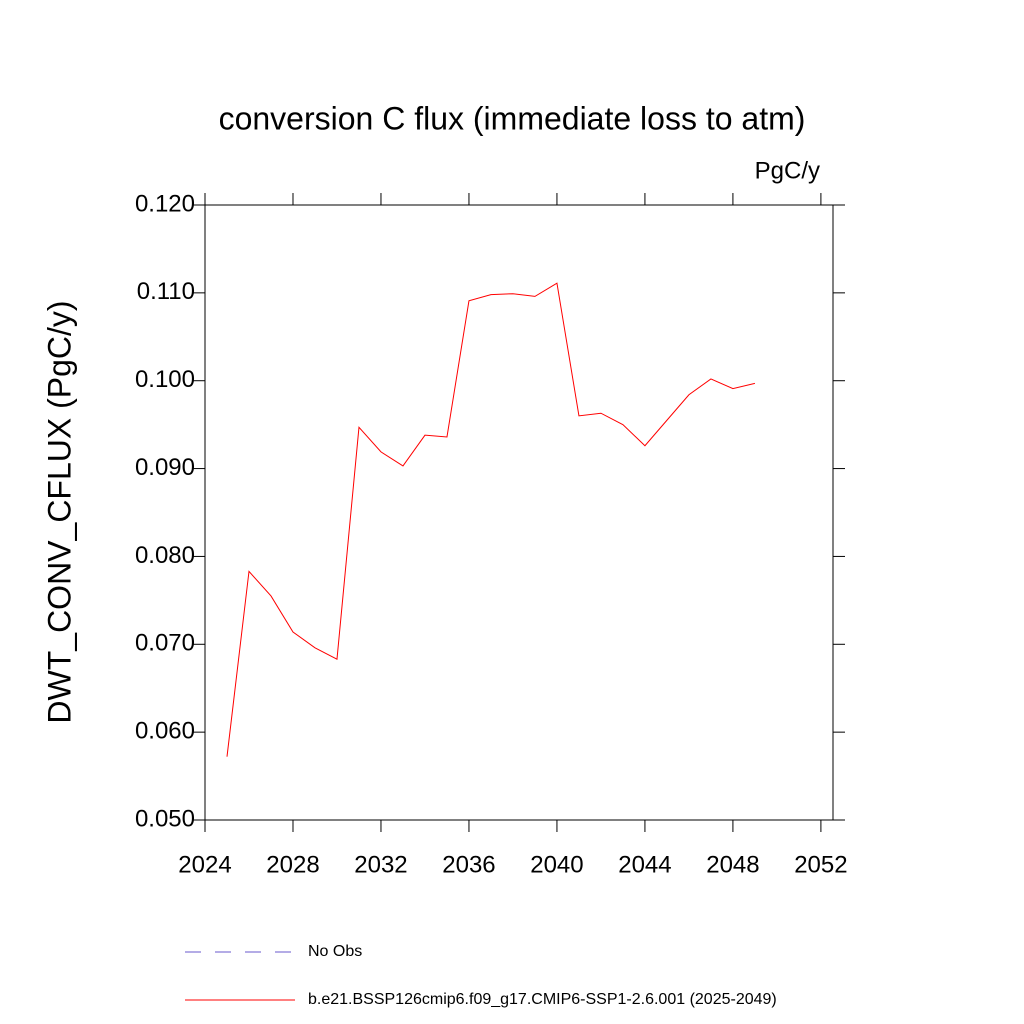  Describe the element at coordinates (556, 864) in the screenshot. I see `x-tick-label: 2040` at that location.